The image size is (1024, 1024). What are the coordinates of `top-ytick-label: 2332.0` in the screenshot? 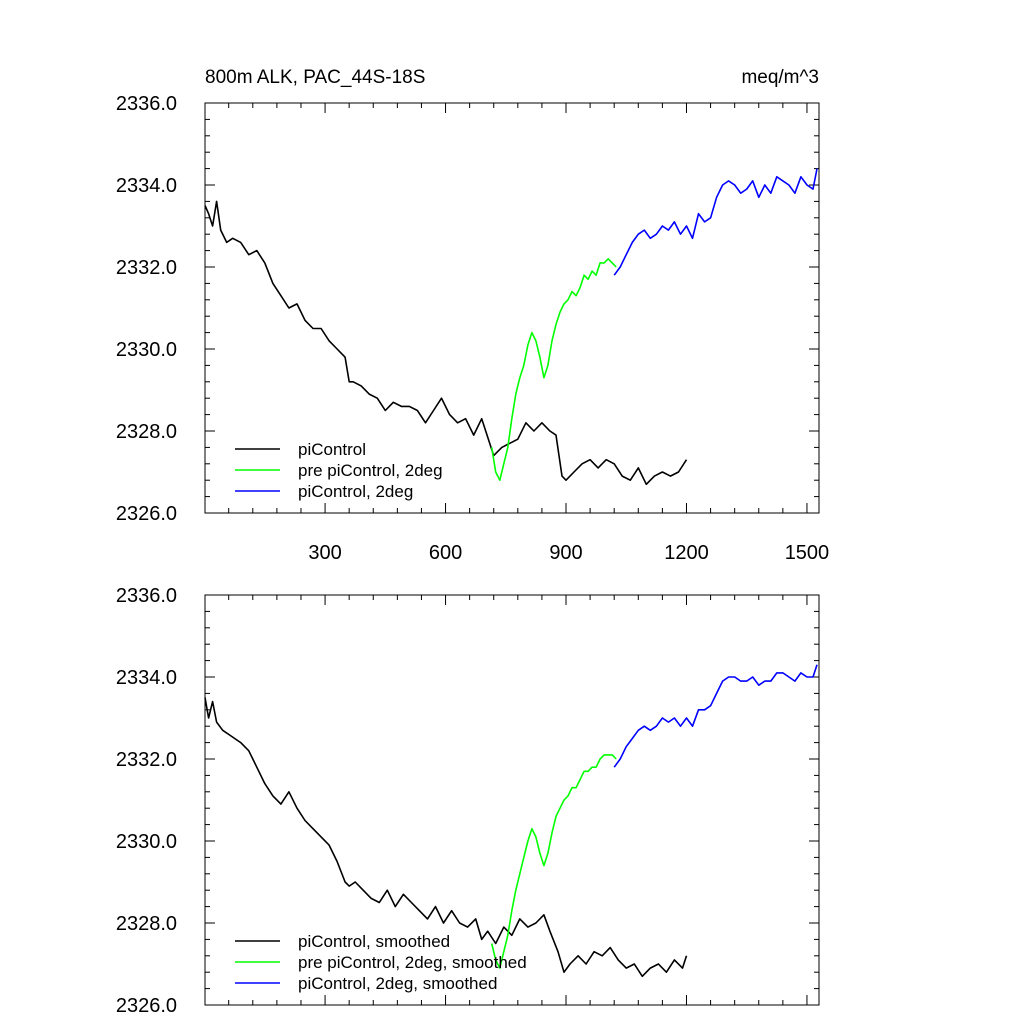 It's located at (146, 268).